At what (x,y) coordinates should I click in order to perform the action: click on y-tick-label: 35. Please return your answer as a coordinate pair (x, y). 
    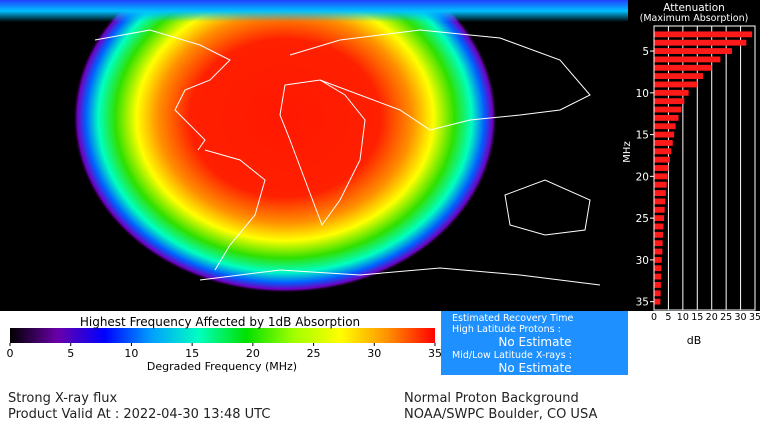
    Looking at the image, I should click on (642, 303).